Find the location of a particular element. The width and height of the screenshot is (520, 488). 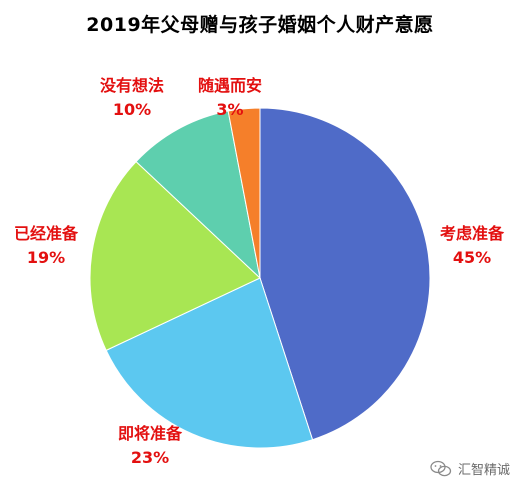

watermark: 汇智精诚 is located at coordinates (470, 468).